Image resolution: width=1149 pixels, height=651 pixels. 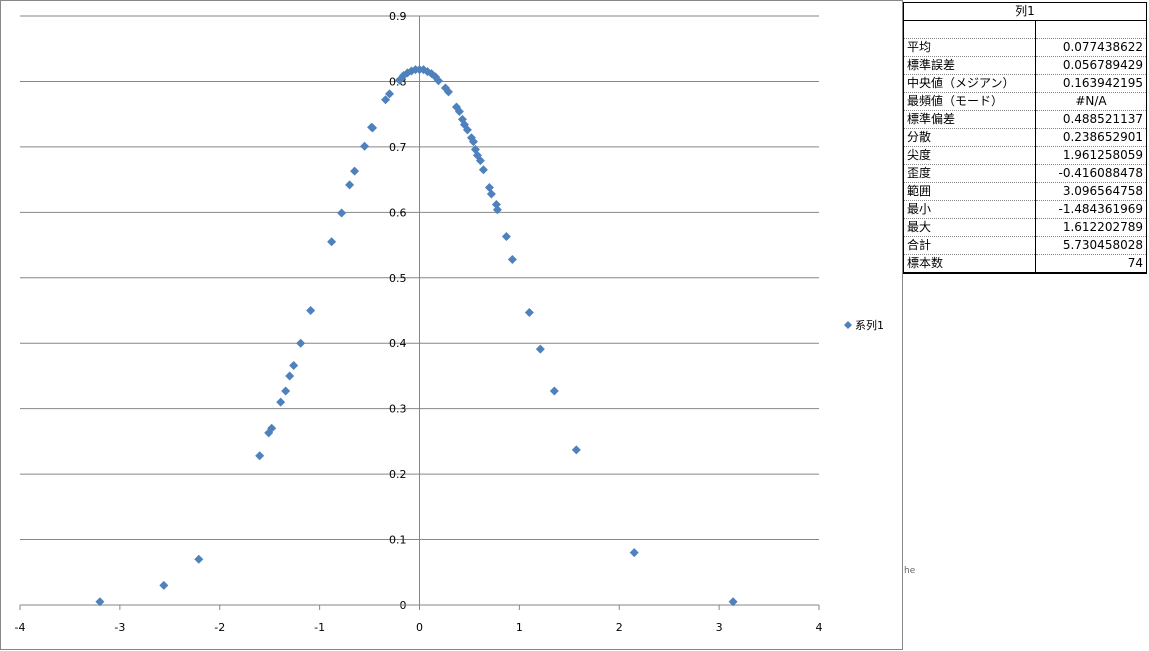 I want to click on x-tick-label: 0, so click(x=419, y=627).